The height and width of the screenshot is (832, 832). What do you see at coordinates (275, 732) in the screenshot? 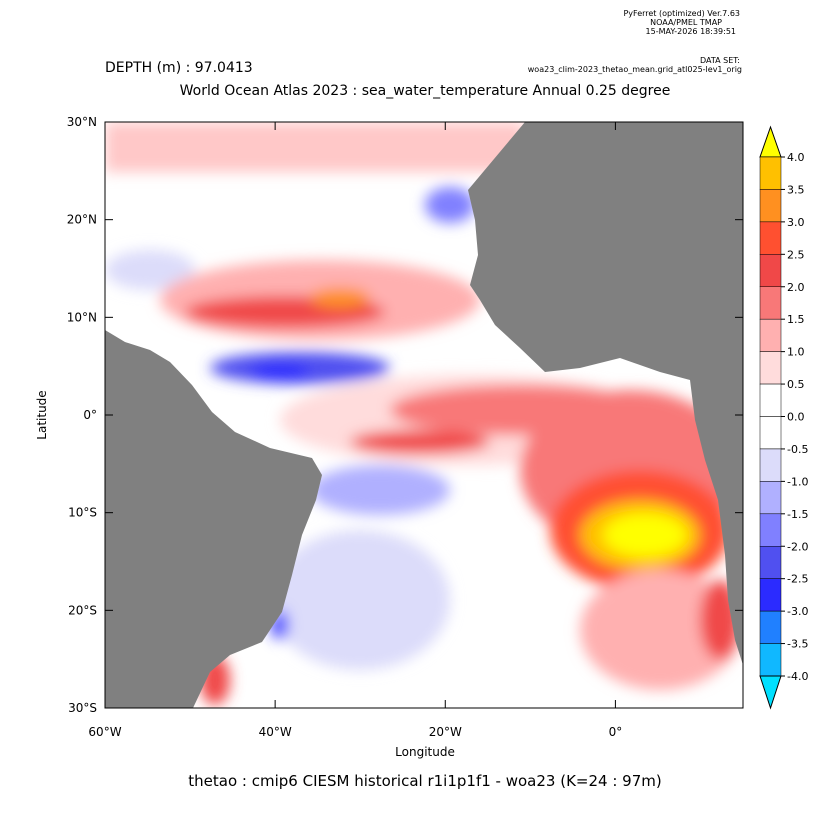
I see `x-tick-label: 40°W` at bounding box center [275, 732].